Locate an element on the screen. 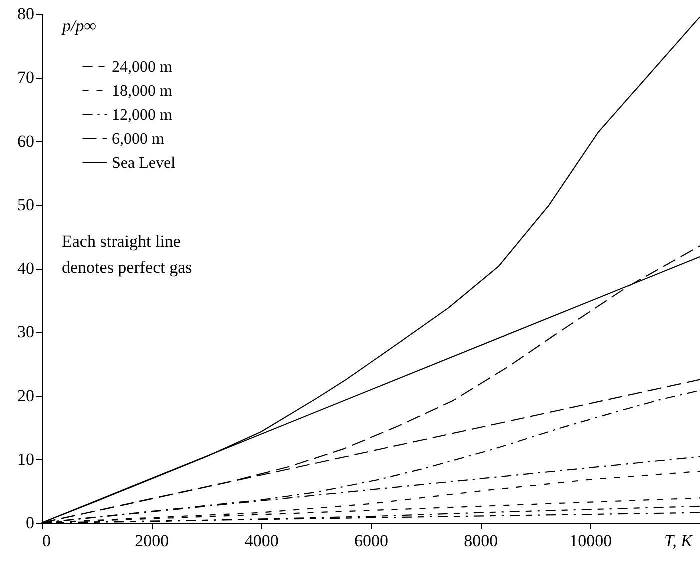 This screenshot has height=566, width=700. y-tick-label: 70 is located at coordinates (26, 78).